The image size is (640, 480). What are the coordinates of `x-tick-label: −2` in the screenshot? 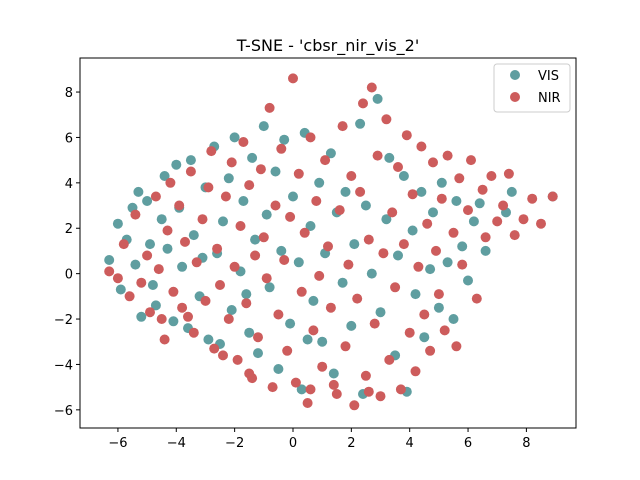 It's located at (234, 443).